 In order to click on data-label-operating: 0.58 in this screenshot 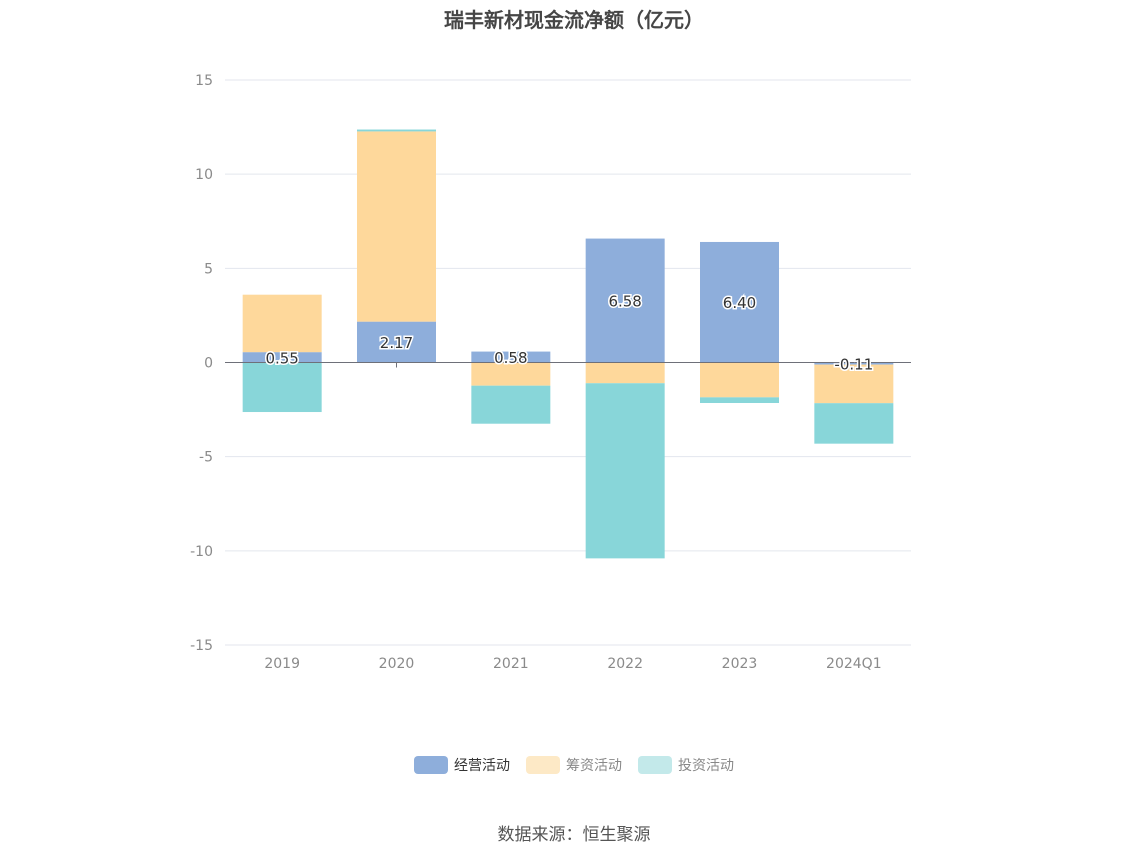, I will do `click(510, 358)`.